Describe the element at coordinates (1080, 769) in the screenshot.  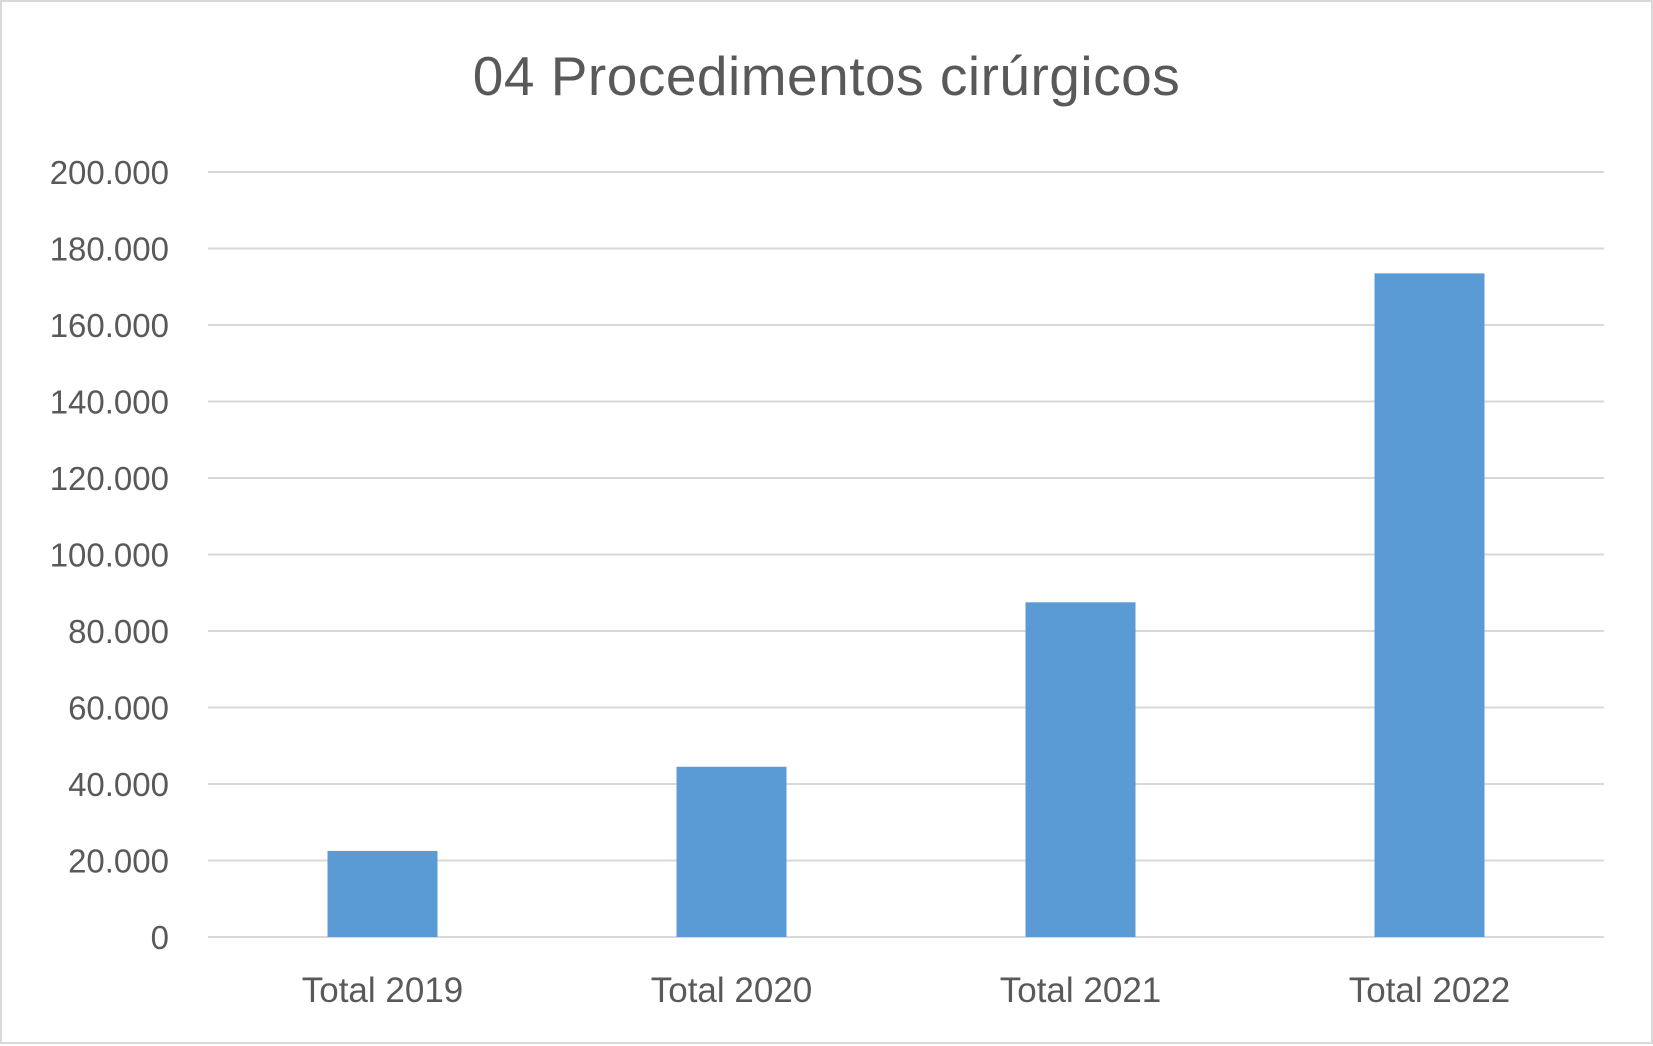
I see `bar-total-2021` at that location.